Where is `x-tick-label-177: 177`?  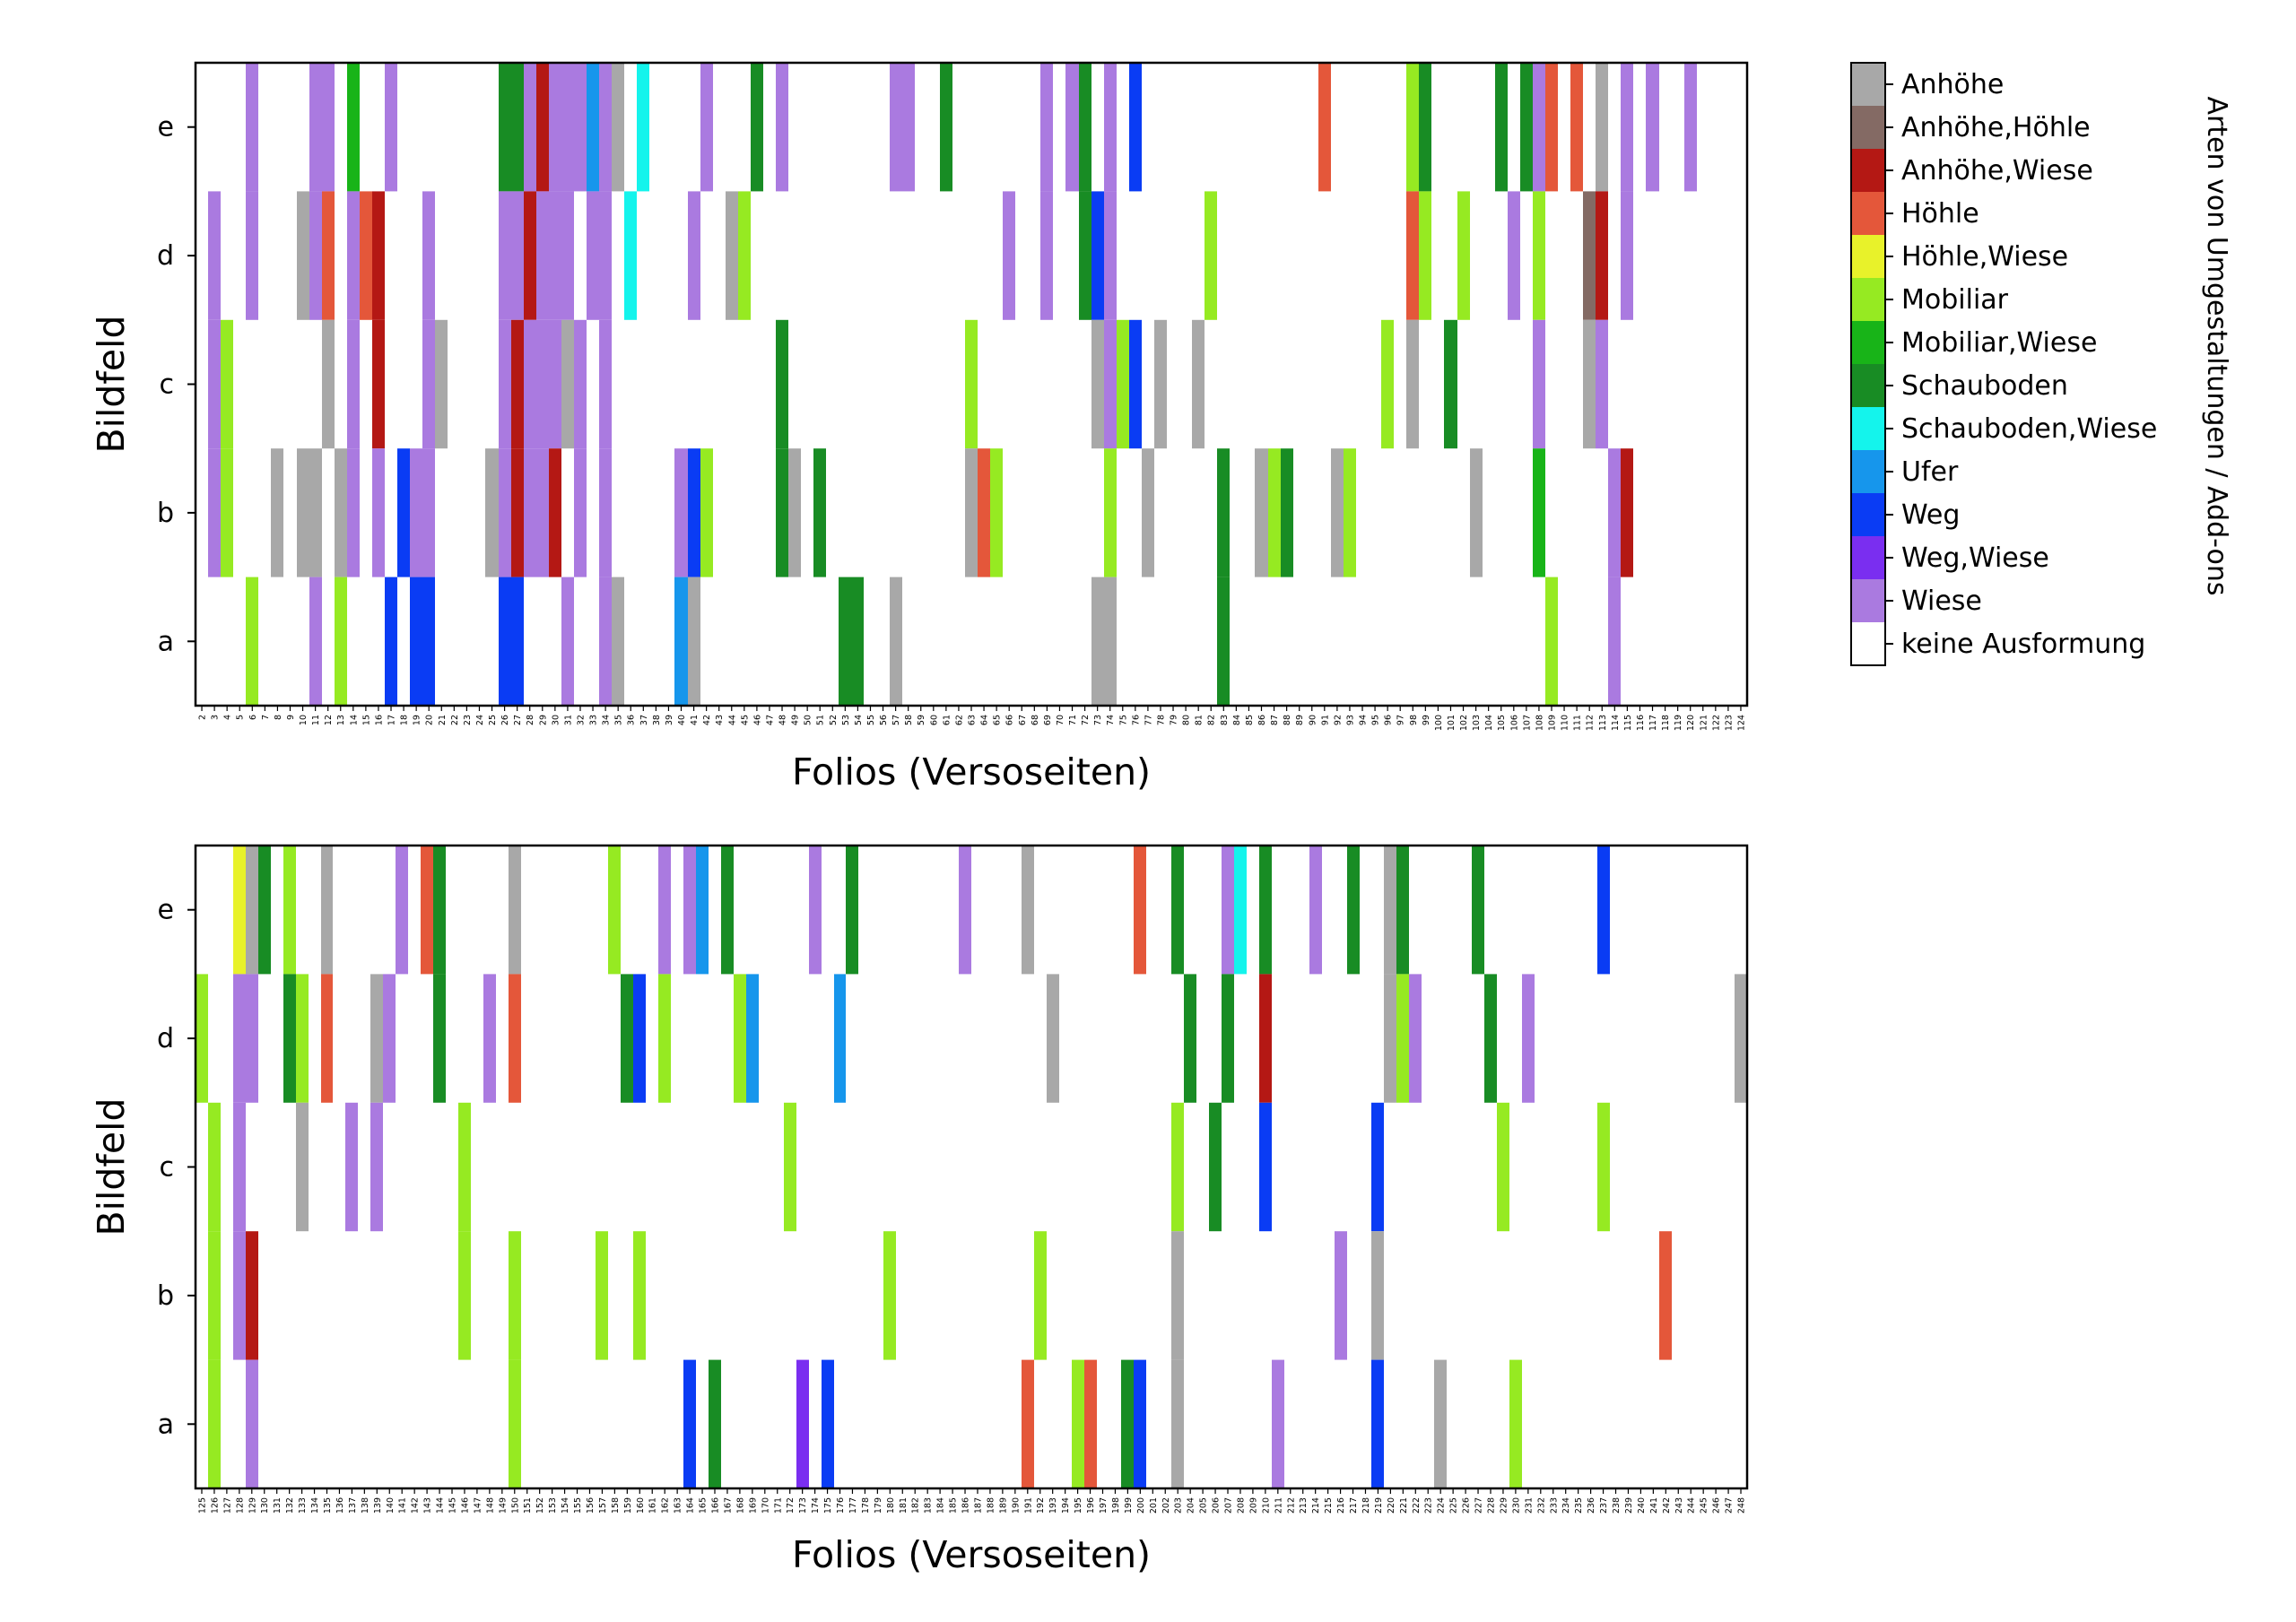 x-tick-label-177: 177 is located at coordinates (853, 1505).